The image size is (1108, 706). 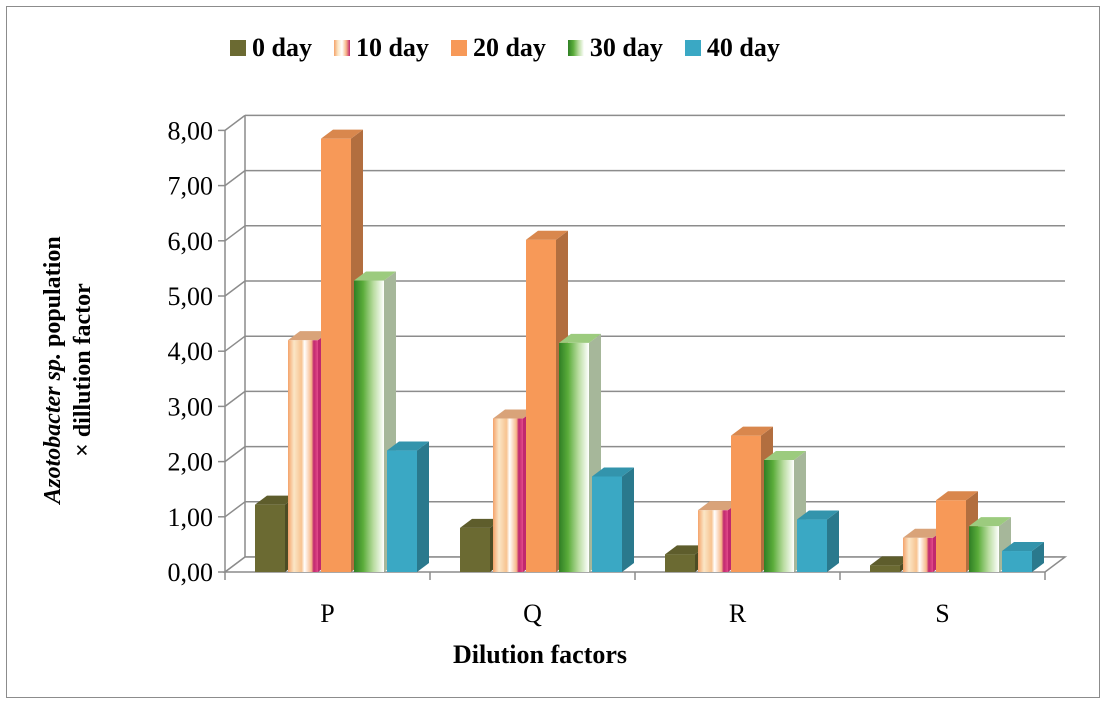 I want to click on x-category-label: Q, so click(x=532, y=613).